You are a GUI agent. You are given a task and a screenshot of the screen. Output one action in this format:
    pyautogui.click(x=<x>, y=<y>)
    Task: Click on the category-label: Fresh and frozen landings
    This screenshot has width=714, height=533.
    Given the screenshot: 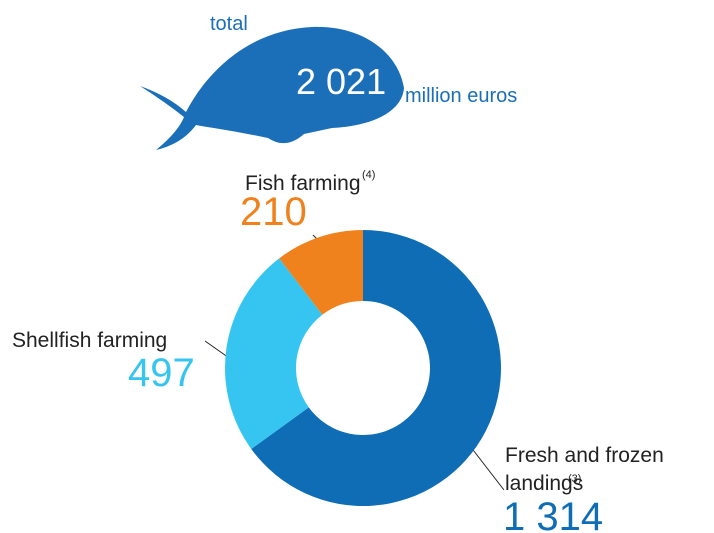 What is the action you would take?
    pyautogui.click(x=584, y=469)
    